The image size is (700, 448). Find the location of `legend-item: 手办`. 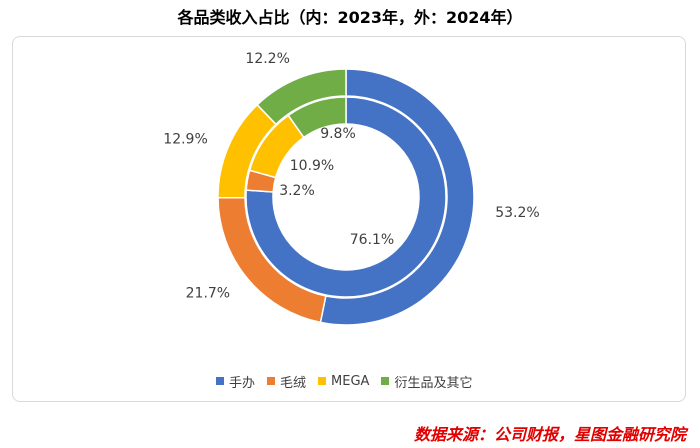

legend-item: 手办 is located at coordinates (235, 381).